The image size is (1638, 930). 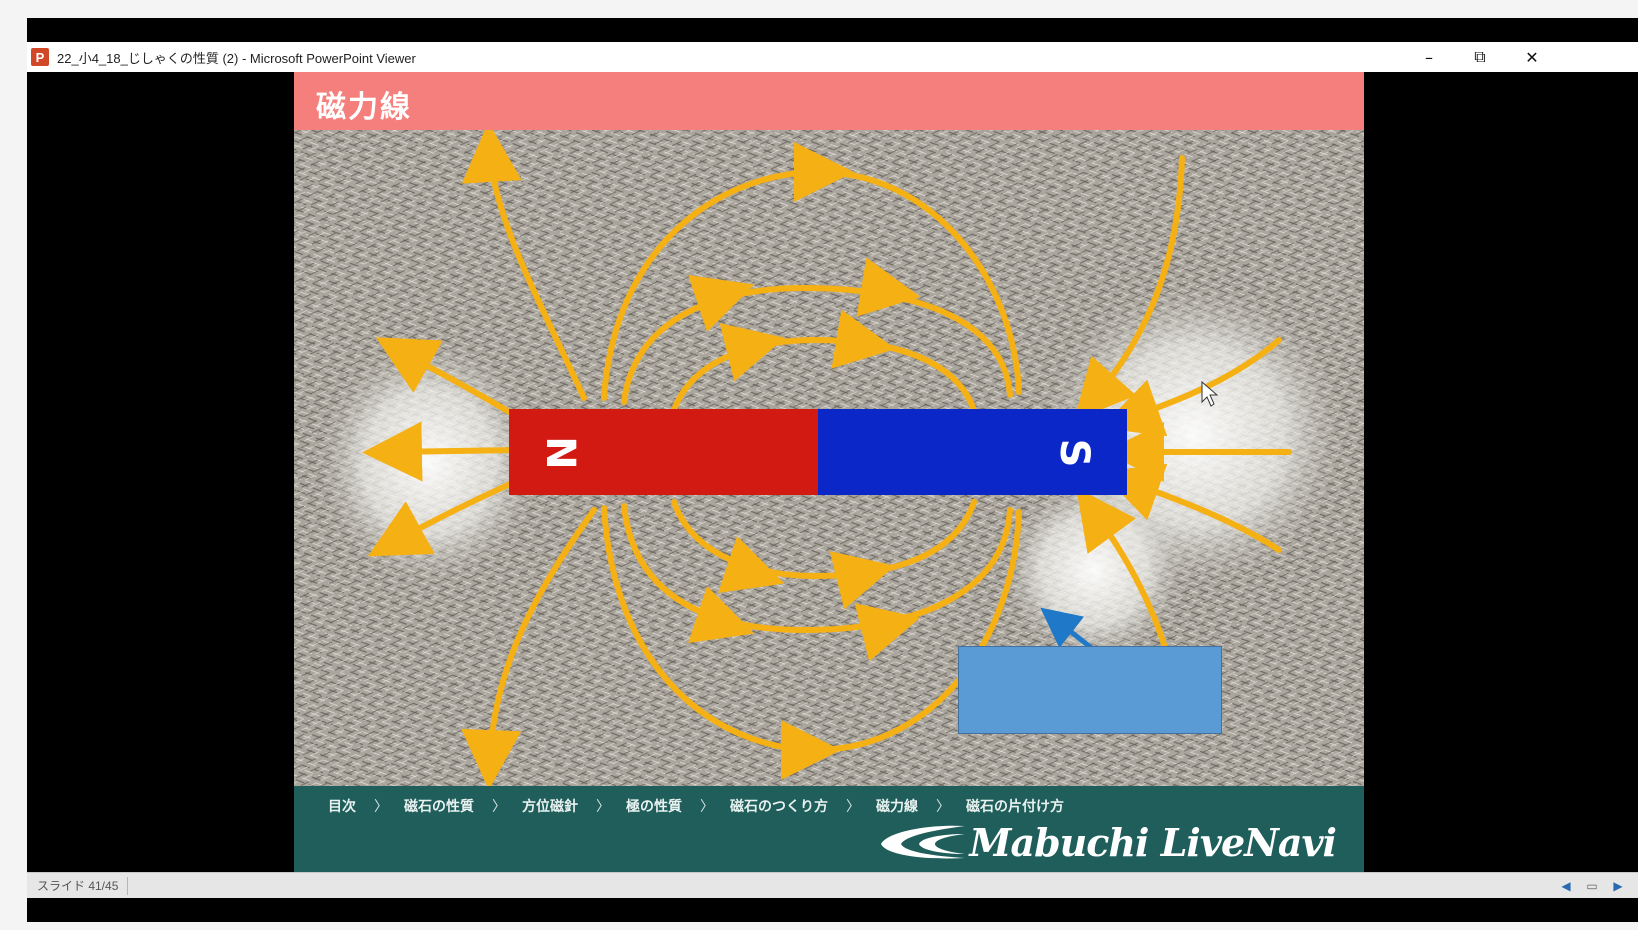 I want to click on nav-item-contents: 目次, so click(x=342, y=807).